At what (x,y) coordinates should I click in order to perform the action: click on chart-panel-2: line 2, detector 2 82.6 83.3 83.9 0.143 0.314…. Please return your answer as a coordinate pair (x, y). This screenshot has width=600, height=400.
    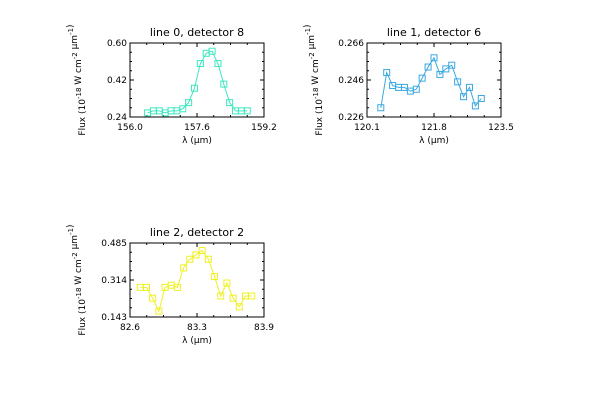
    Looking at the image, I should click on (170, 285).